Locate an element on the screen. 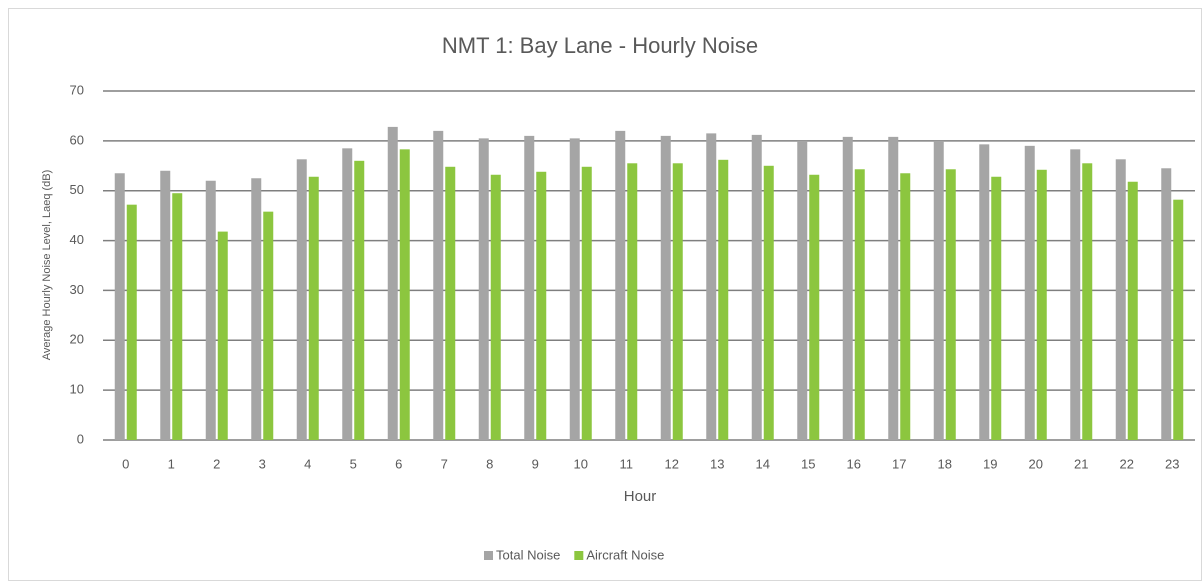 Image resolution: width=1203 pixels, height=582 pixels. x-tick-label: 23 is located at coordinates (1172, 463).